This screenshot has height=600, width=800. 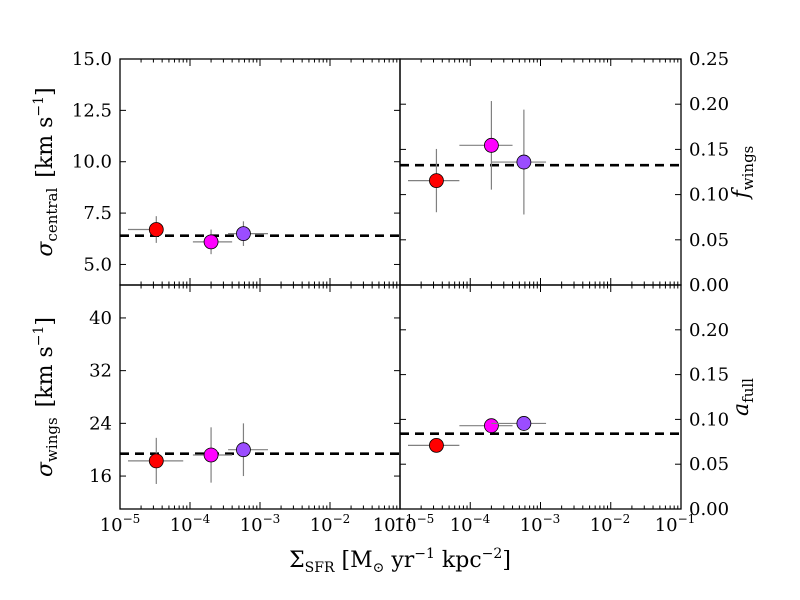 What do you see at coordinates (100, 476) in the screenshot?
I see `ytick-label: 16` at bounding box center [100, 476].